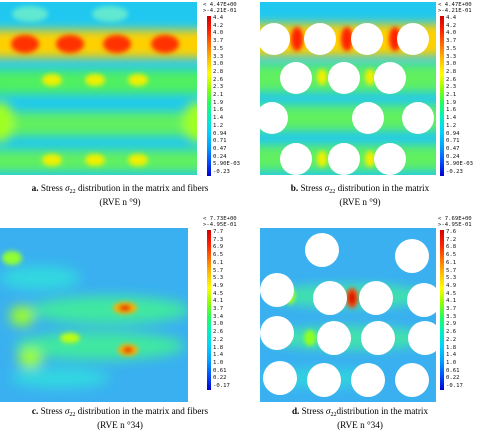 This screenshot has height=431, width=480. What do you see at coordinates (348, 315) in the screenshot?
I see `stress-map-d` at bounding box center [348, 315].